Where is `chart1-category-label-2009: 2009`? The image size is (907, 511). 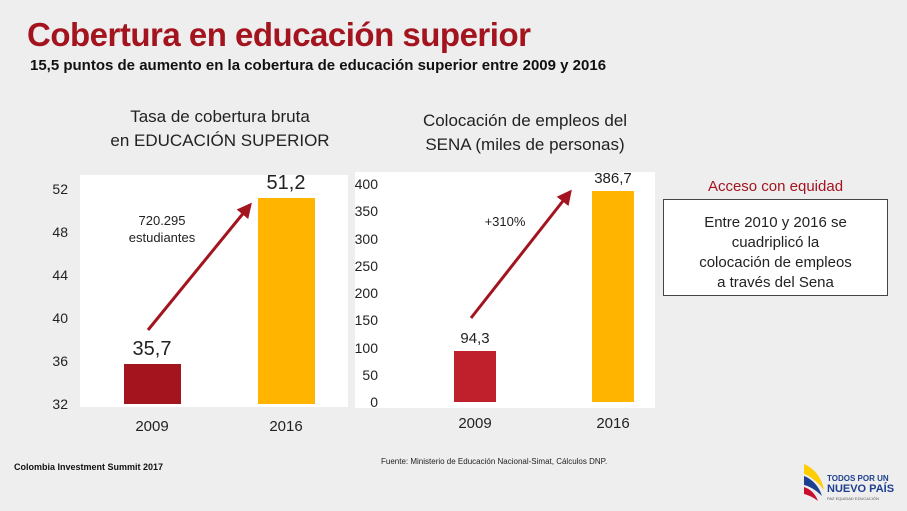 chart1-category-label-2009: 2009 is located at coordinates (152, 426).